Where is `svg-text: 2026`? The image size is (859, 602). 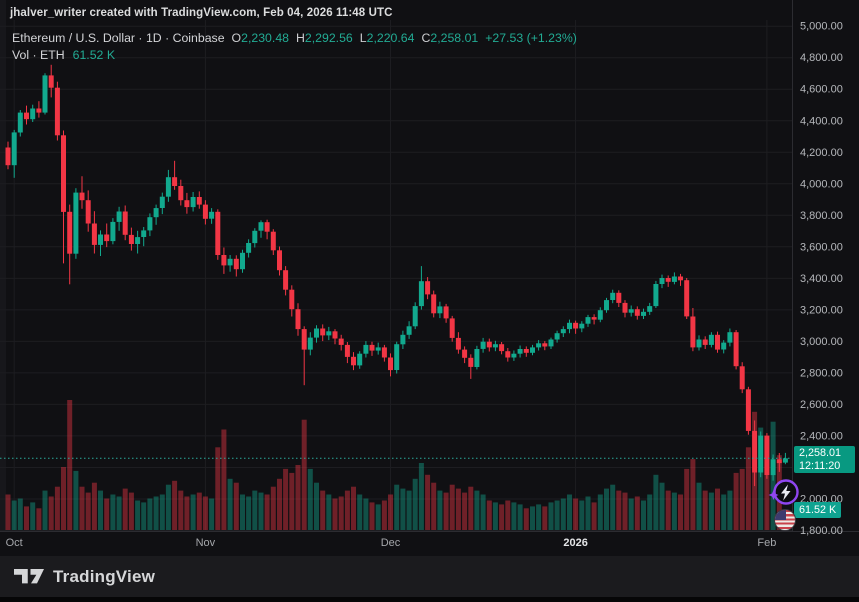
svg-text: 2026 is located at coordinates (575, 543).